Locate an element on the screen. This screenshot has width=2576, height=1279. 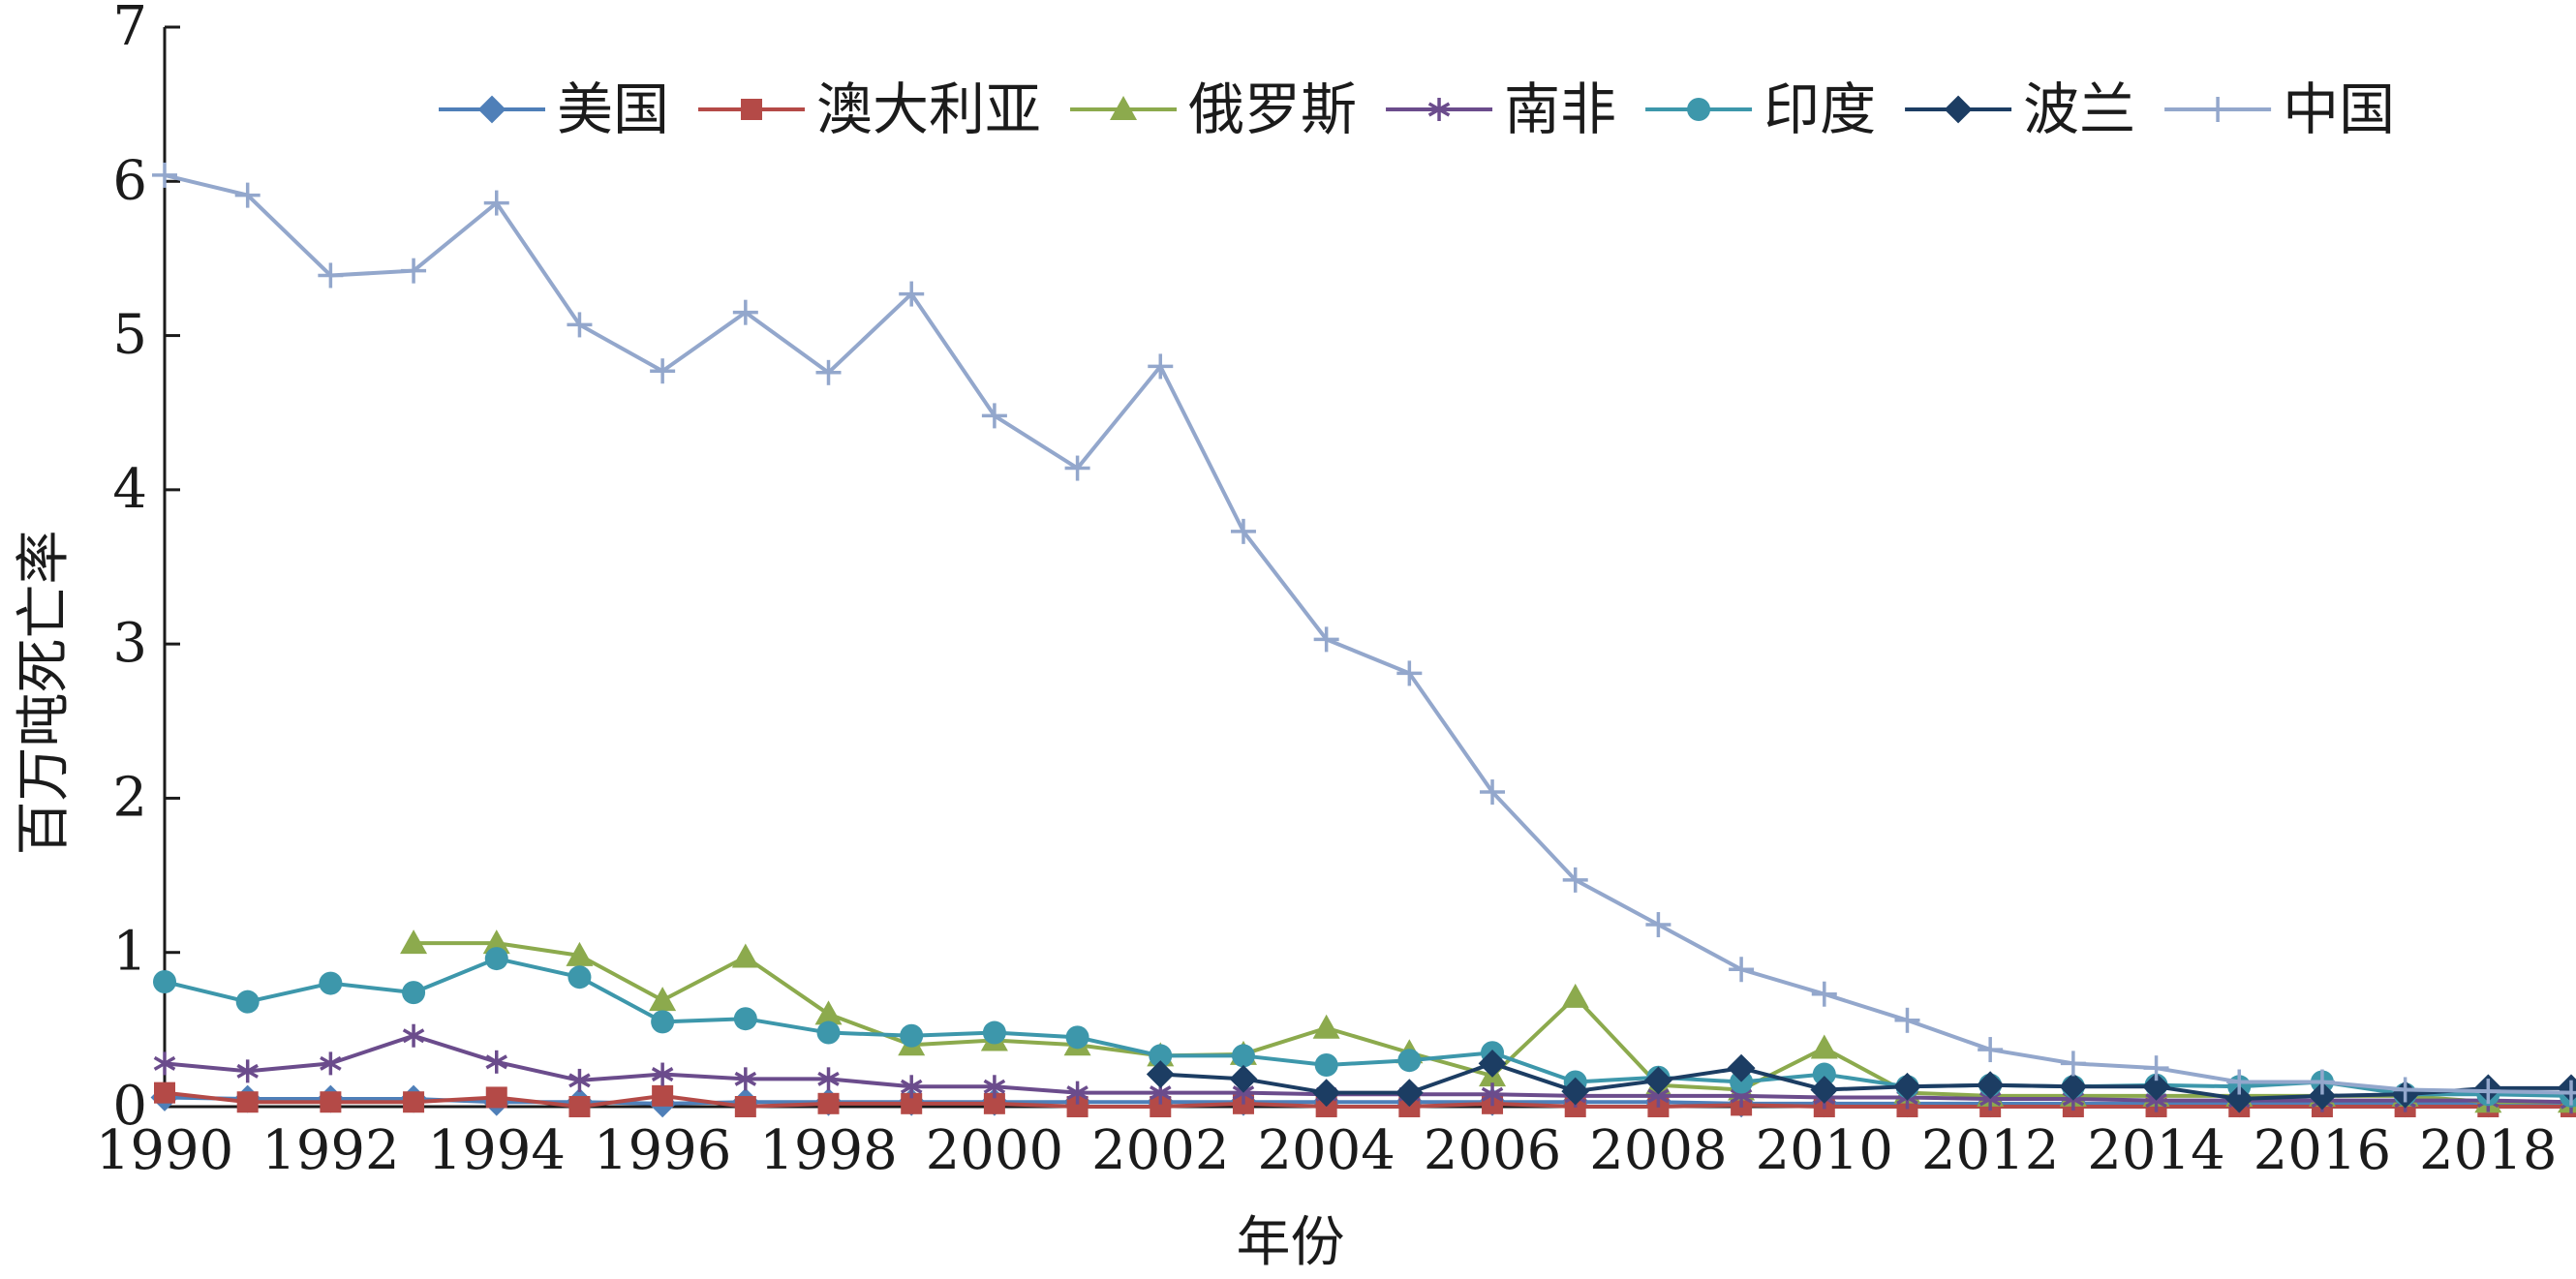
legend-item: 中国 is located at coordinates (2279, 109).